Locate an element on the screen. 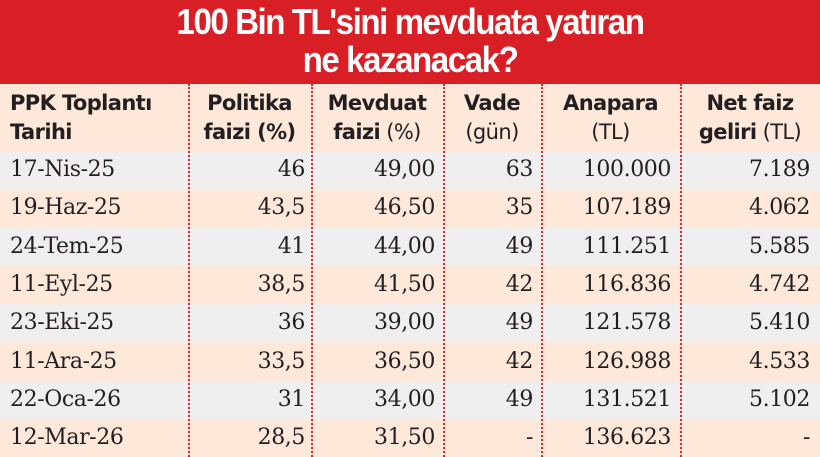 Image resolution: width=820 pixels, height=457 pixels. cell-deposit-rate: 31,50 is located at coordinates (404, 438).